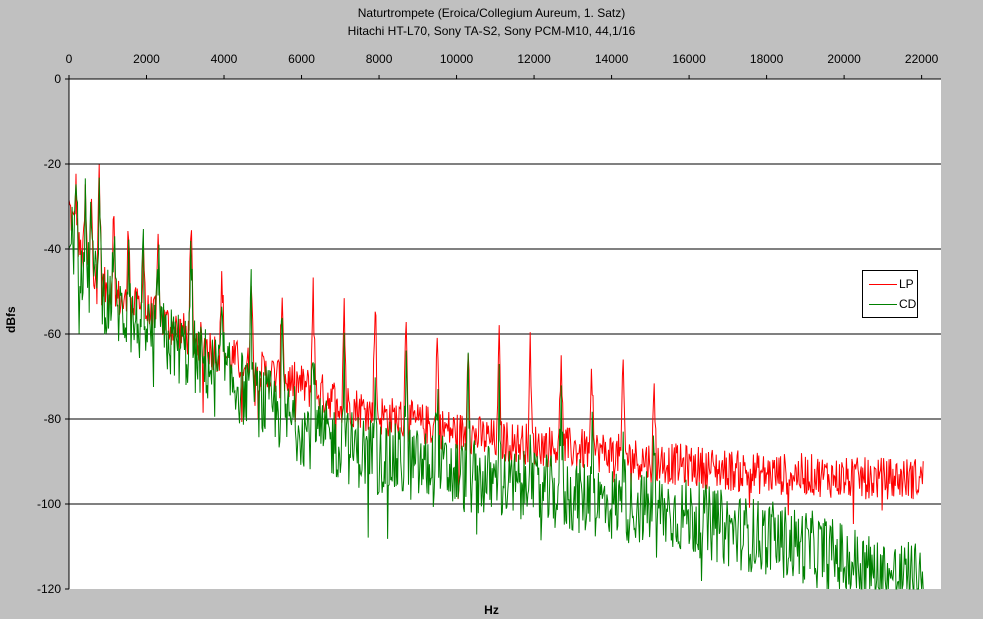 The height and width of the screenshot is (619, 983). What do you see at coordinates (224, 59) in the screenshot?
I see `x-tick-label: 4000` at bounding box center [224, 59].